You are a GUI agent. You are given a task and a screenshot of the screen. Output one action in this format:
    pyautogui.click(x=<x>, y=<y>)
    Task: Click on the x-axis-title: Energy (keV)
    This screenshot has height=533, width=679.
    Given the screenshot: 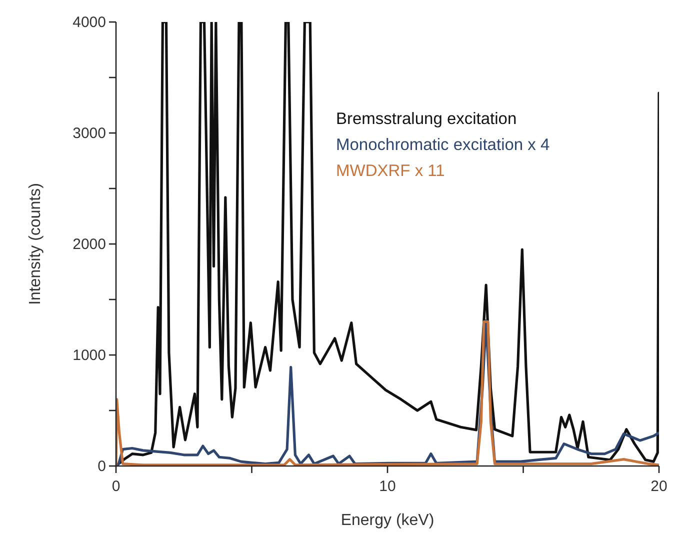 What is the action you would take?
    pyautogui.click(x=387, y=520)
    